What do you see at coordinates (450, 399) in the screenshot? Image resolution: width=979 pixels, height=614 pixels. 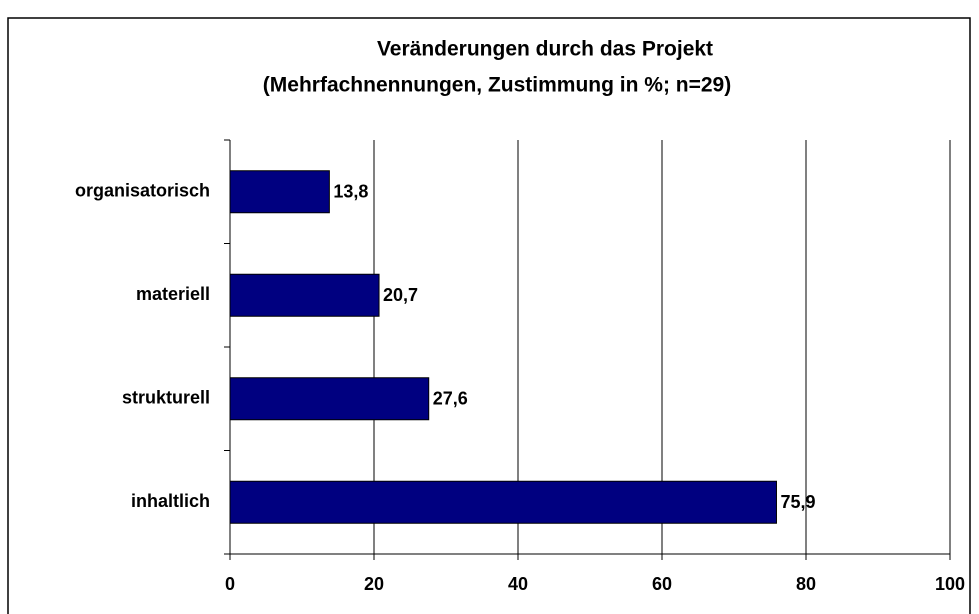 I see `data-label: 27,6` at bounding box center [450, 399].